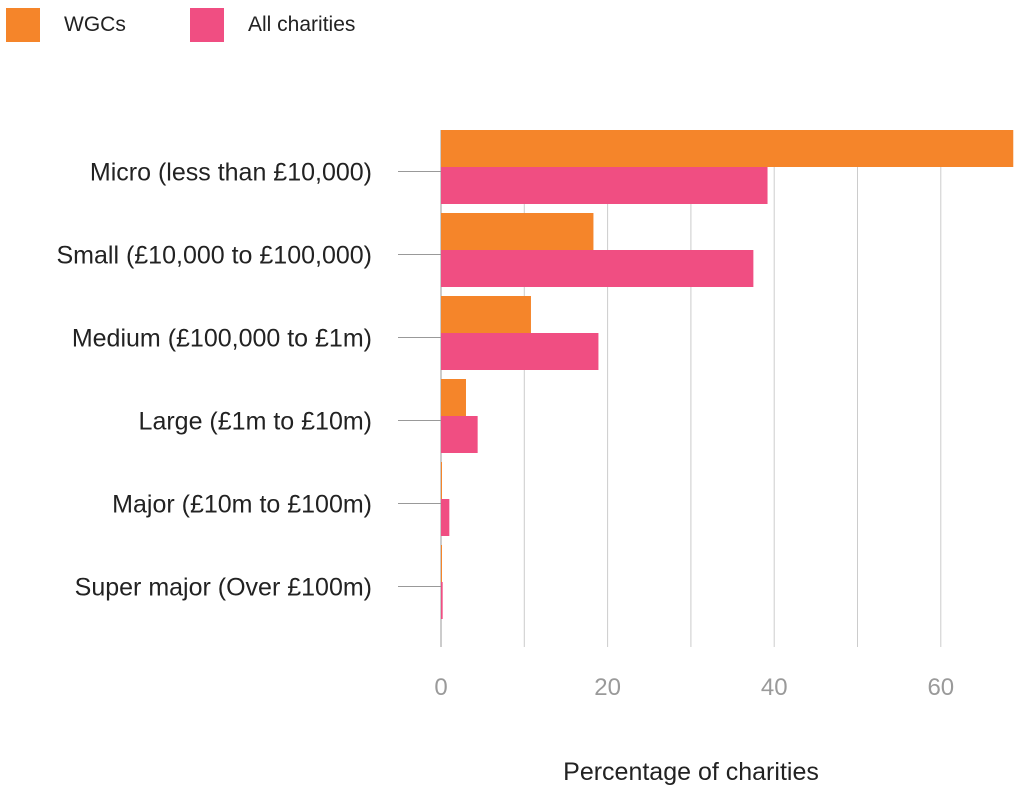 The image size is (1015, 787). Describe the element at coordinates (442, 600) in the screenshot. I see `bar-all-charities-super-major-over-100m` at that location.